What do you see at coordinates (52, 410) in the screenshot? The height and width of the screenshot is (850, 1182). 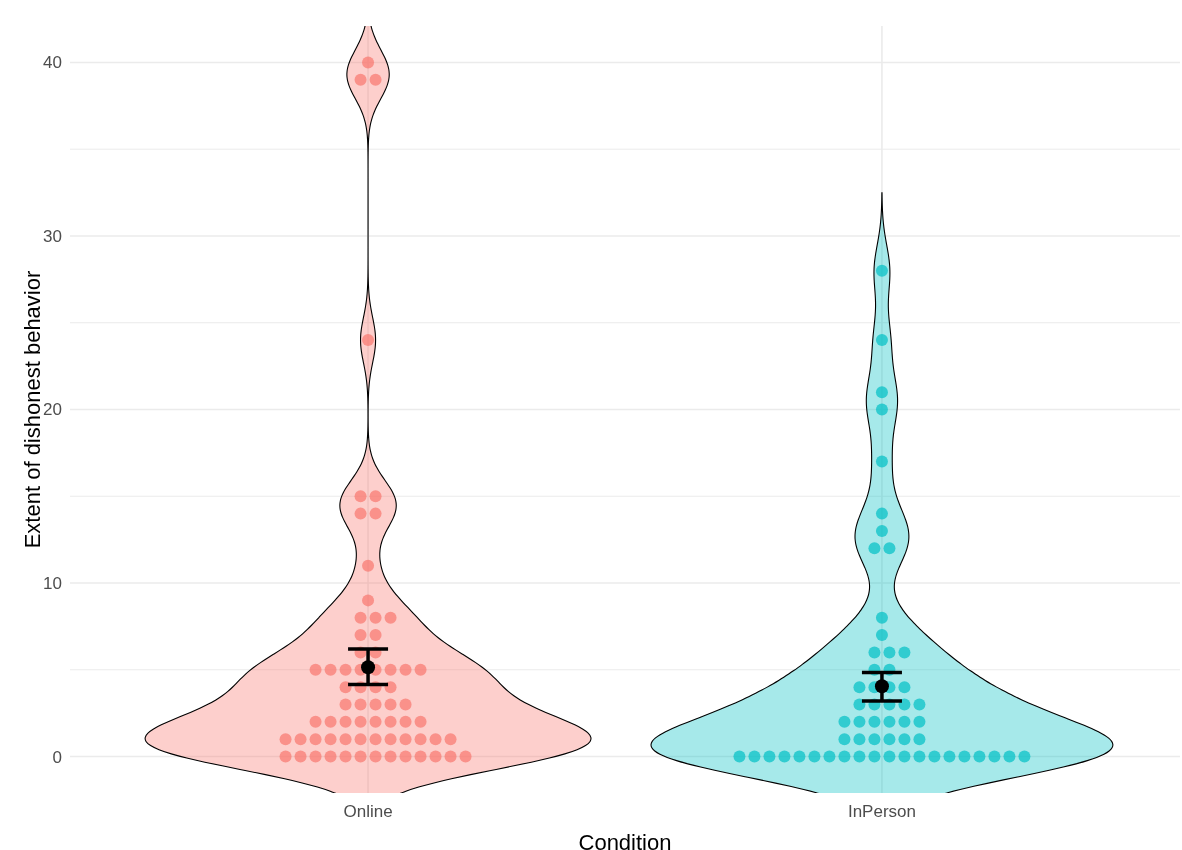 I see `y-tick-label: 20` at bounding box center [52, 410].